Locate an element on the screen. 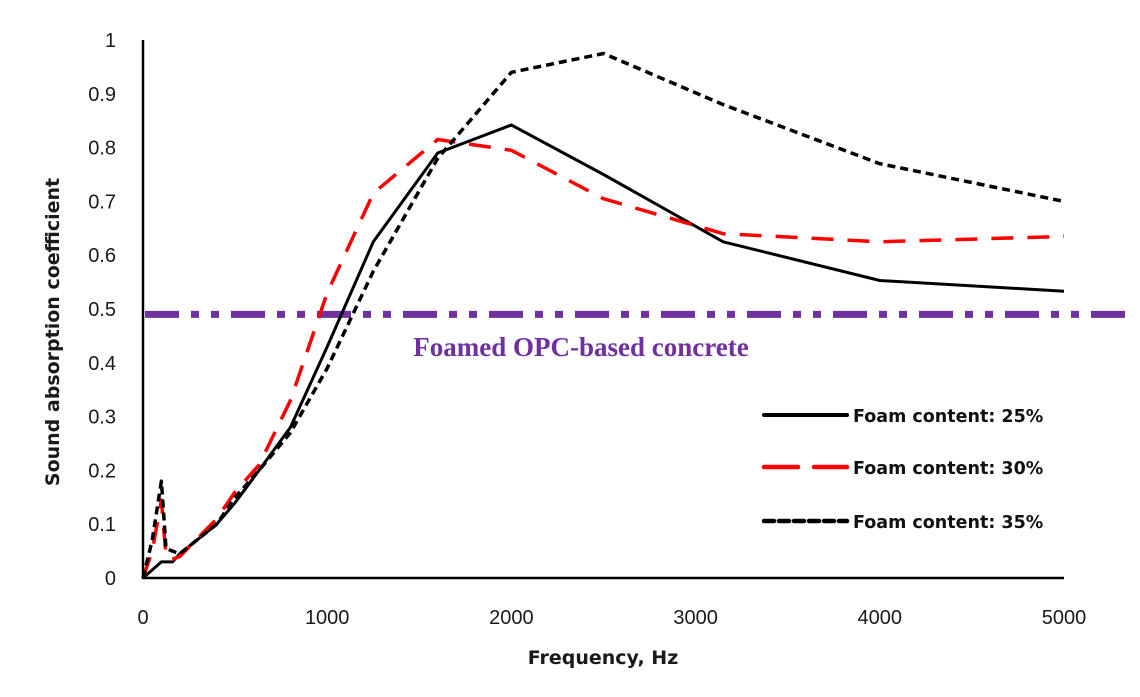 This screenshot has height=697, width=1140. legend-label: Foam content: 25% is located at coordinates (948, 417).